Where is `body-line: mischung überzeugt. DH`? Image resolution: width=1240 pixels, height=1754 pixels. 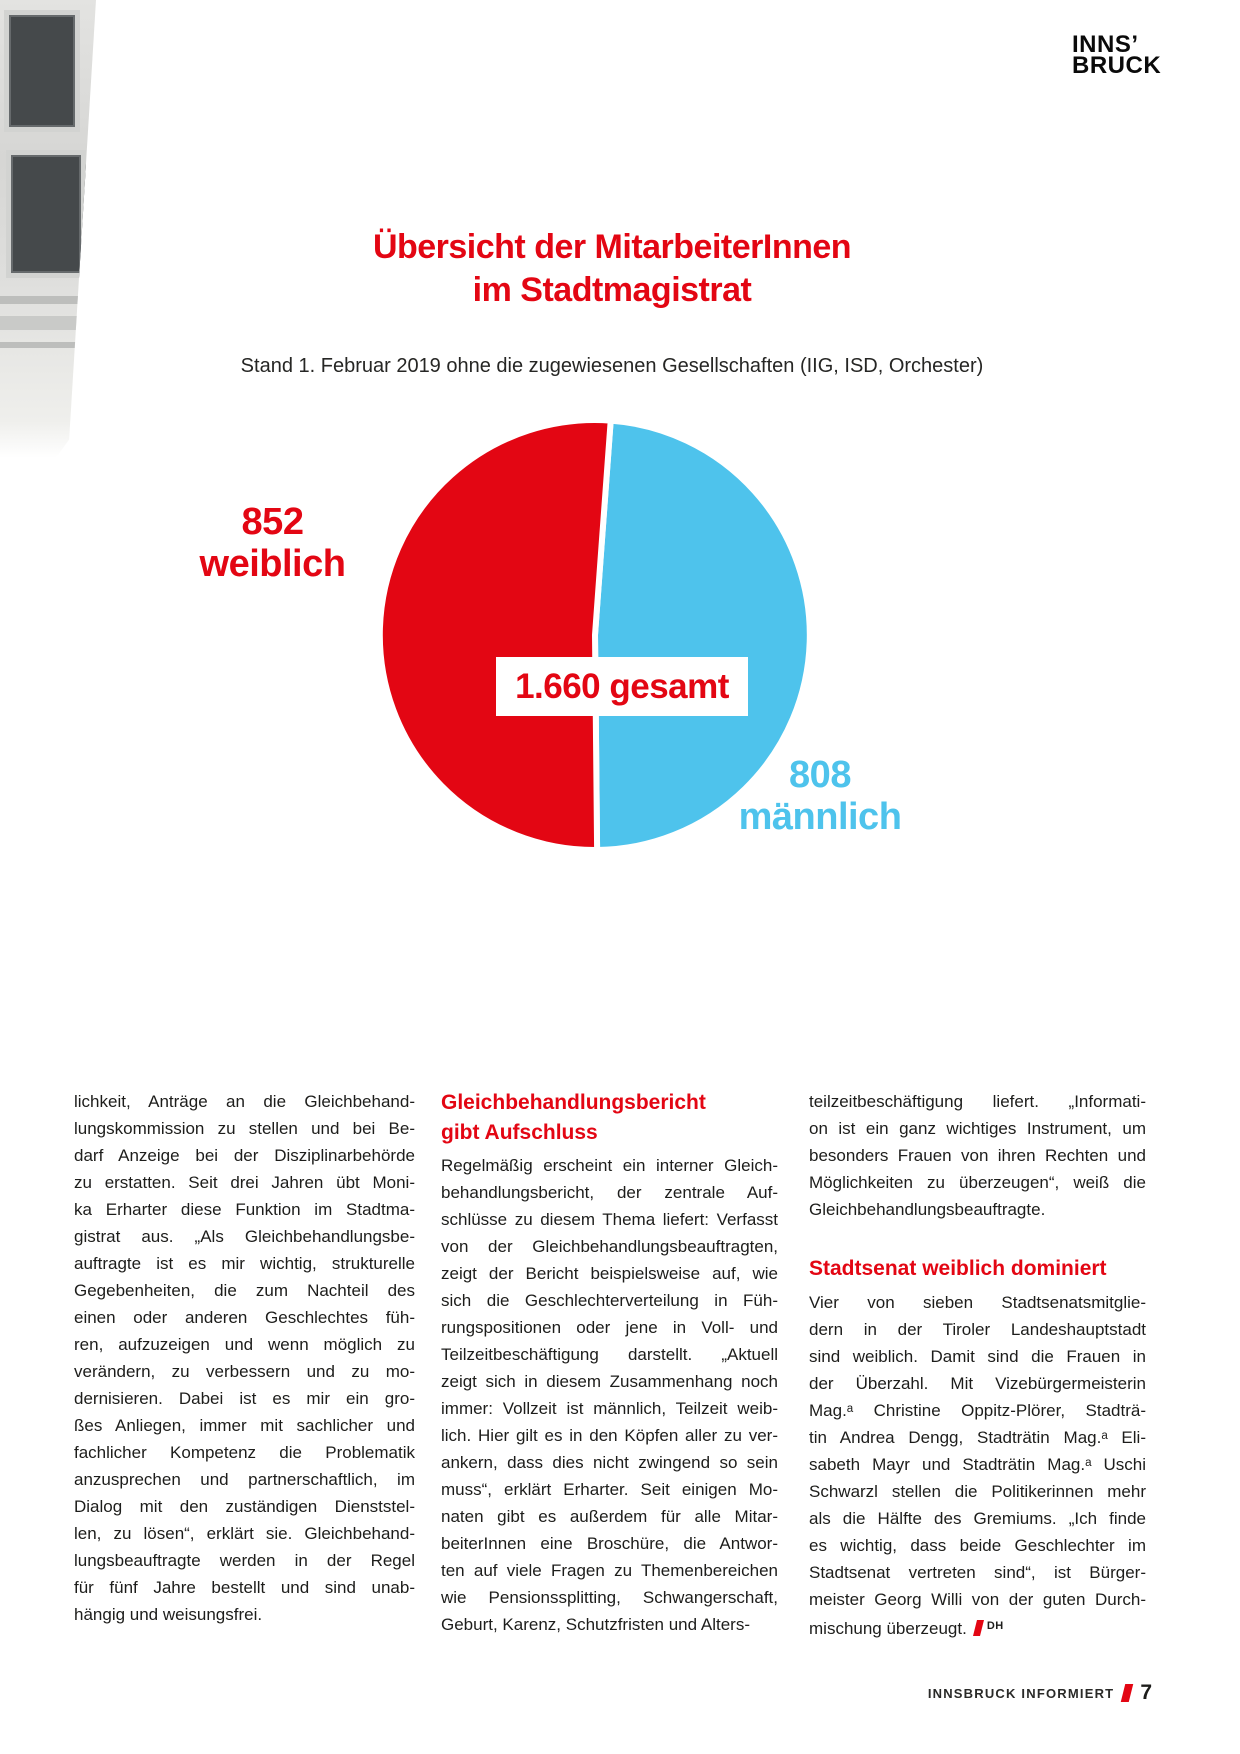
body-line: mischung überzeugt. DH is located at coordinates (906, 1628).